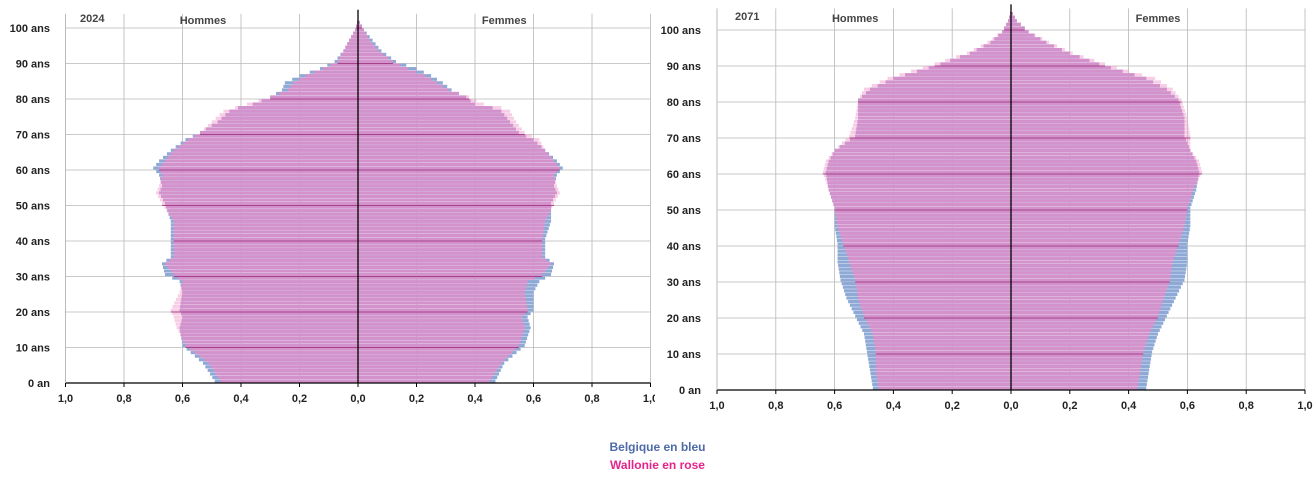  What do you see at coordinates (1129, 406) in the screenshot?
I see `x-tick-label: 0,4` at bounding box center [1129, 406].